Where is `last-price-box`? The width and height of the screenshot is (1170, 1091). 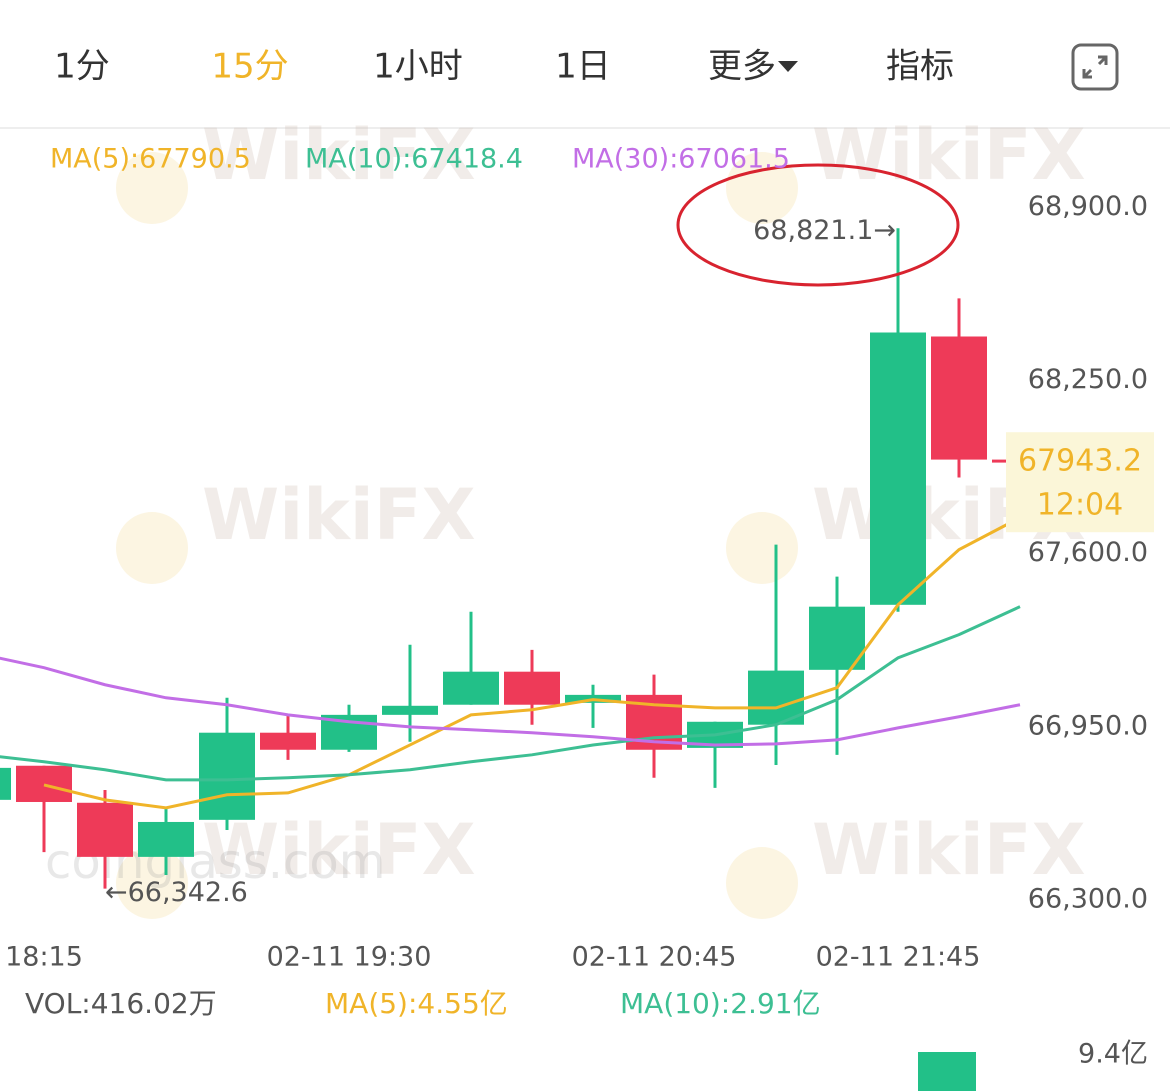
last-price-box is located at coordinates (1080, 482).